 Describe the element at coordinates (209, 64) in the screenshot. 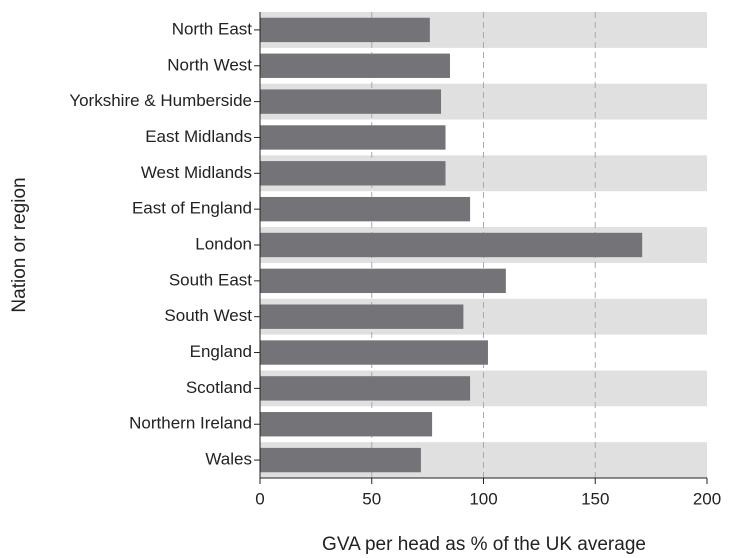

I see `y-tick-label: North West` at that location.